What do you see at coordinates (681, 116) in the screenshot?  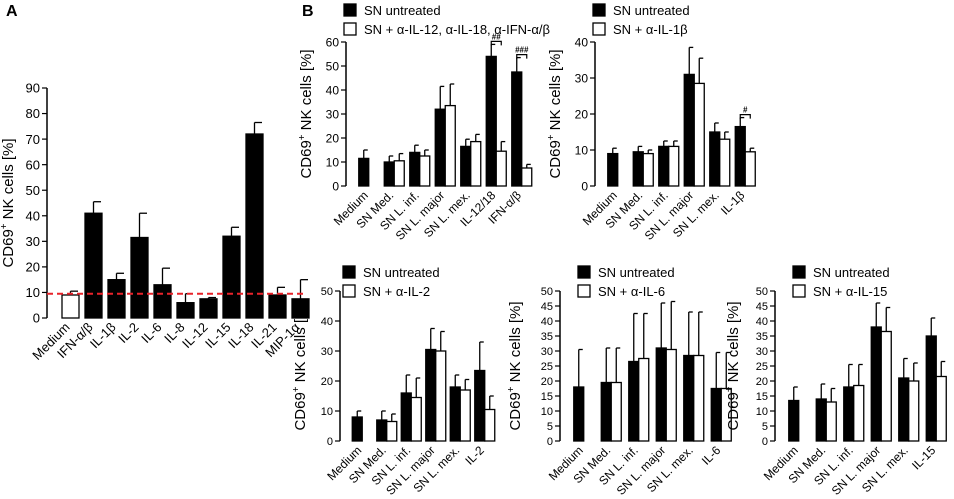 I see `bars-b2` at bounding box center [681, 116].